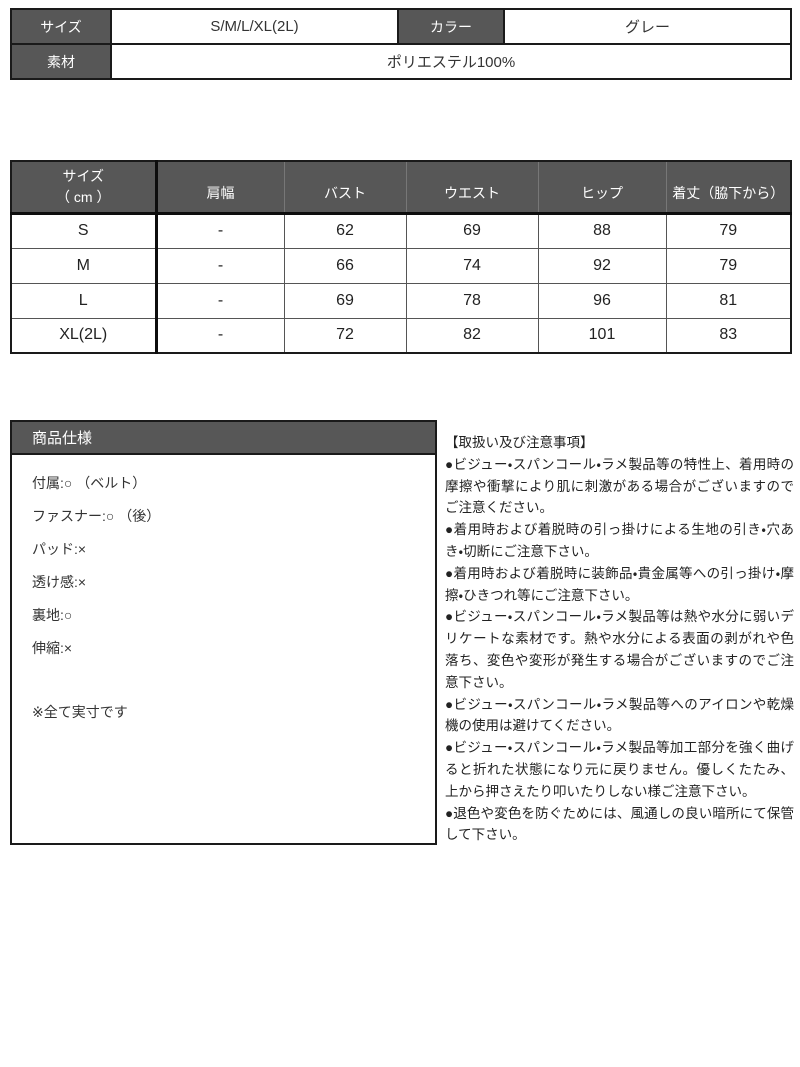 The width and height of the screenshot is (800, 1067). Describe the element at coordinates (84, 300) in the screenshot. I see `cell-size: L` at that location.